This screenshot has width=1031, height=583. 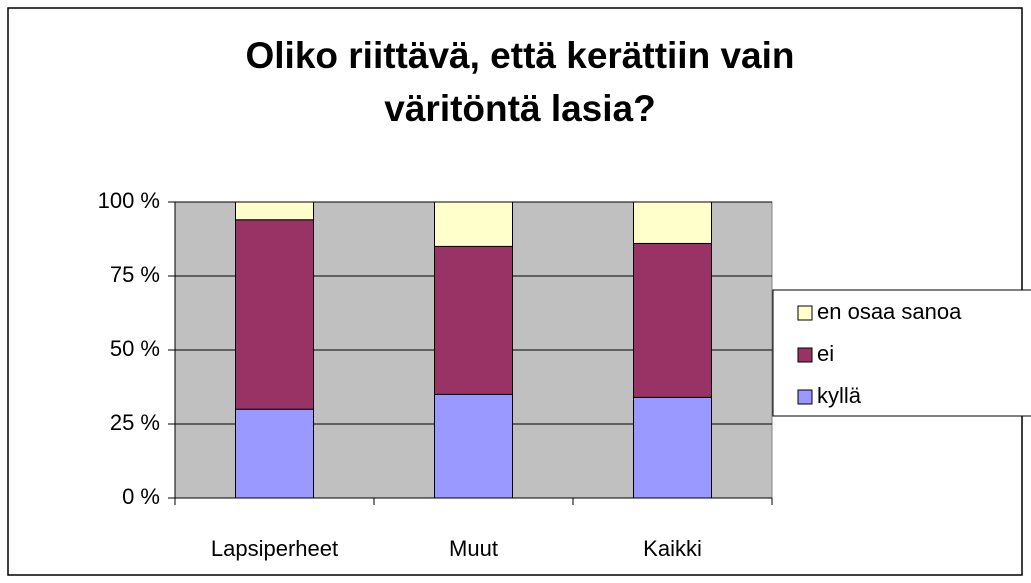 What do you see at coordinates (825, 353) in the screenshot?
I see `legend-label: ei` at bounding box center [825, 353].